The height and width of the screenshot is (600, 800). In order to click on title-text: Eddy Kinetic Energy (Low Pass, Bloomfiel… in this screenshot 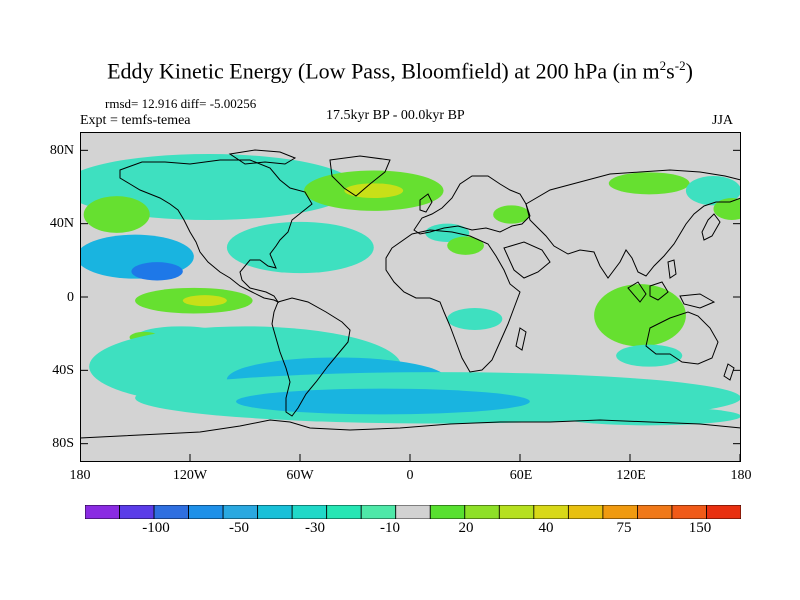, I will do `click(383, 71)`.